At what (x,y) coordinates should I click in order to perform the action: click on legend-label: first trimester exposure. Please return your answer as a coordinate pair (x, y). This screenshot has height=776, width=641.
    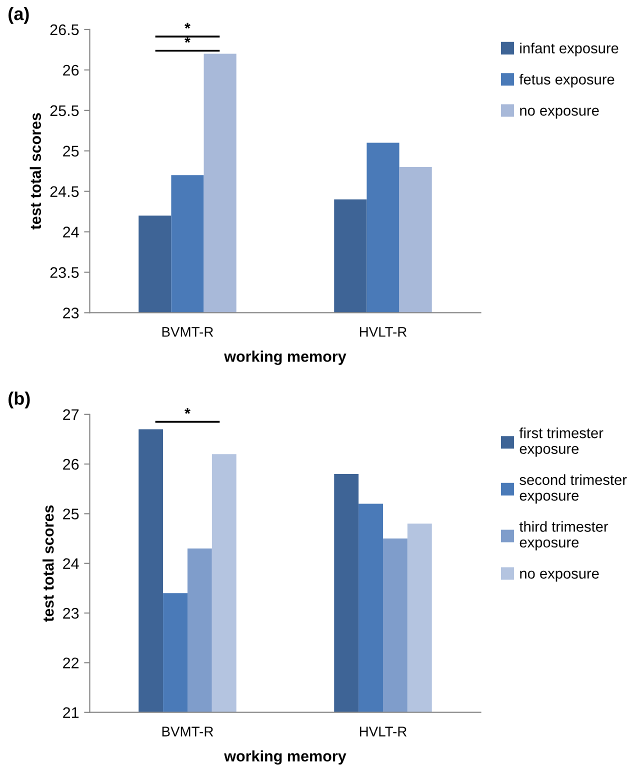
    Looking at the image, I should click on (561, 442).